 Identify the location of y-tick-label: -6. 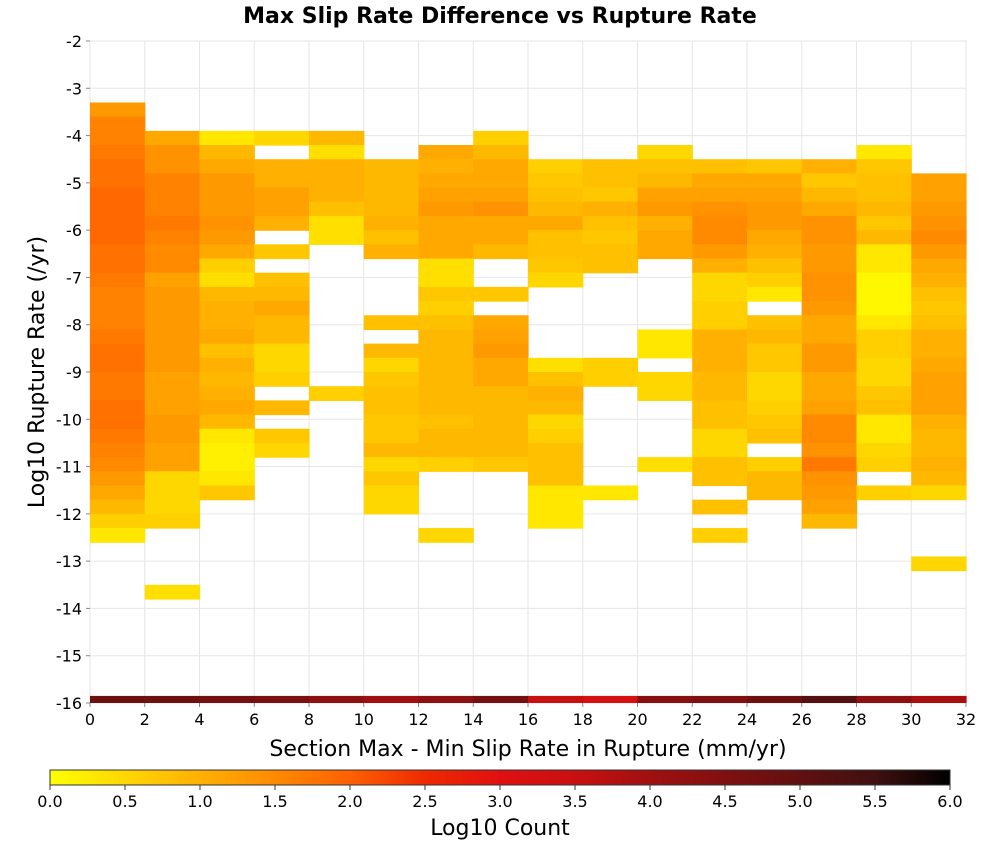
(74, 230).